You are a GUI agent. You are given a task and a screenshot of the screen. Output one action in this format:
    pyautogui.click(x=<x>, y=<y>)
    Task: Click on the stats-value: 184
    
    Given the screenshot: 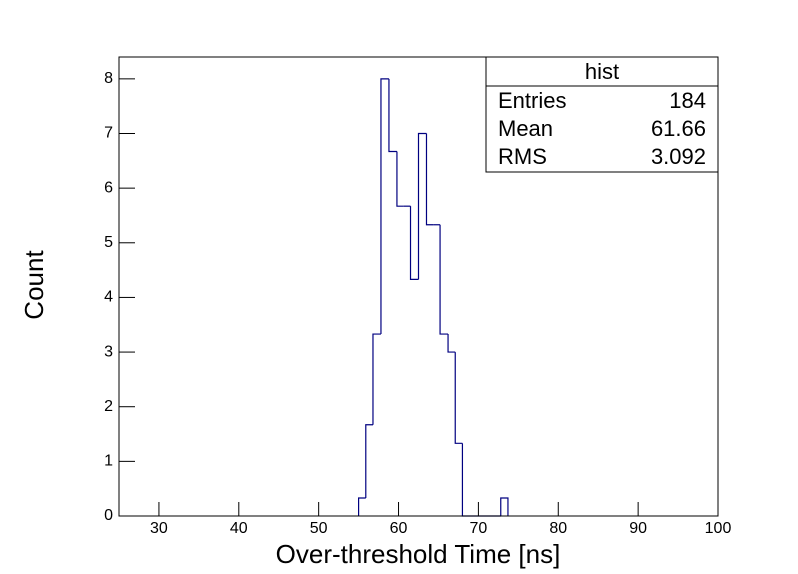 What is the action you would take?
    pyautogui.click(x=687, y=100)
    